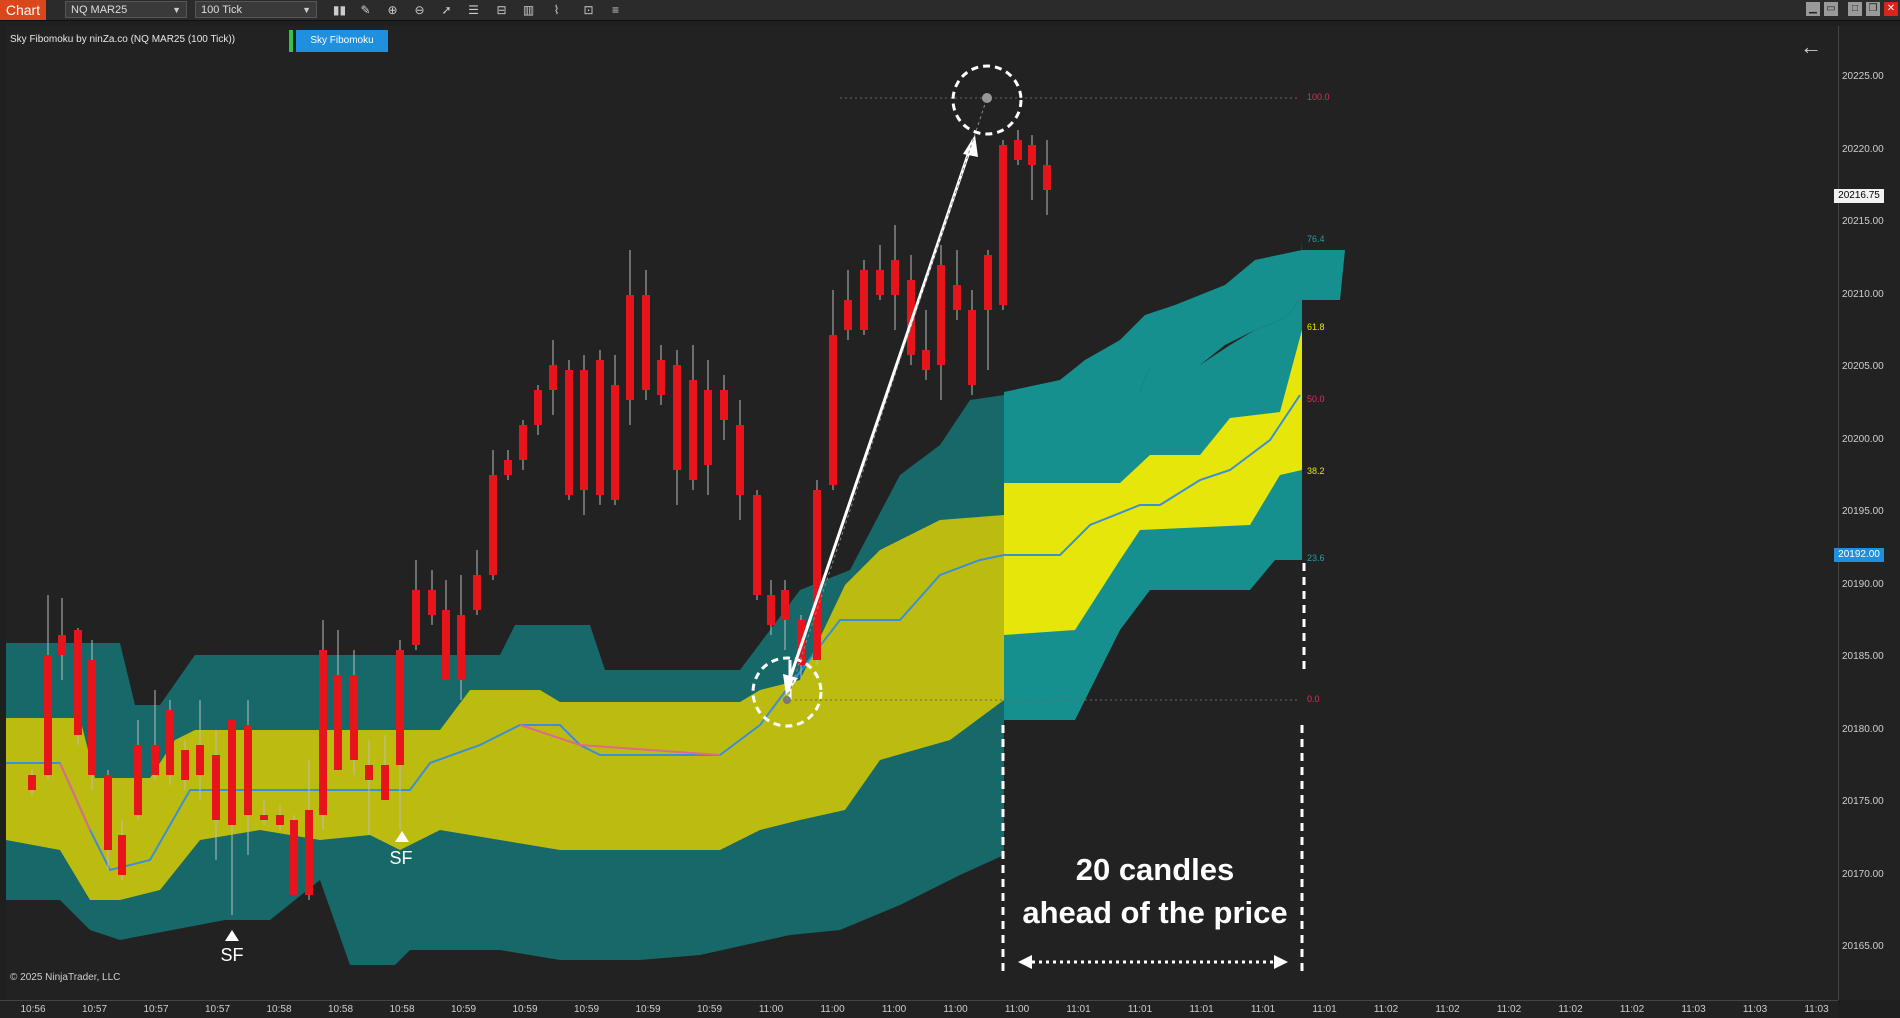 The image size is (1900, 1018). Describe the element at coordinates (1855, 9) in the screenshot. I see `maximize-icon: □` at that location.